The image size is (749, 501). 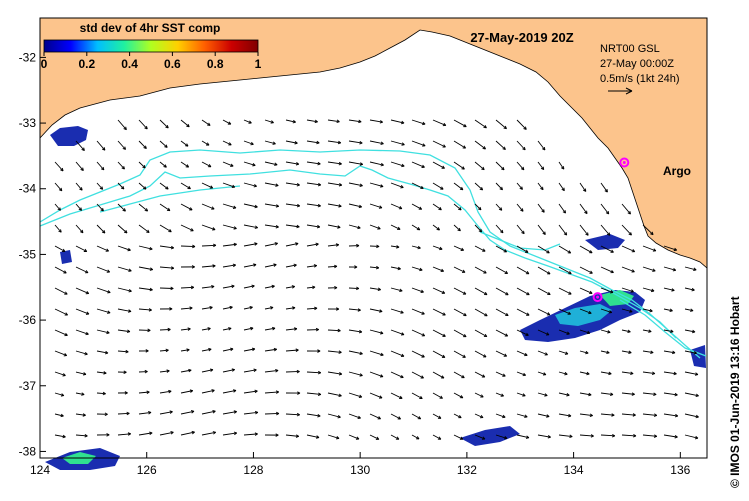 What do you see at coordinates (28, 320) in the screenshot?
I see `y-tick-label: -36` at bounding box center [28, 320].